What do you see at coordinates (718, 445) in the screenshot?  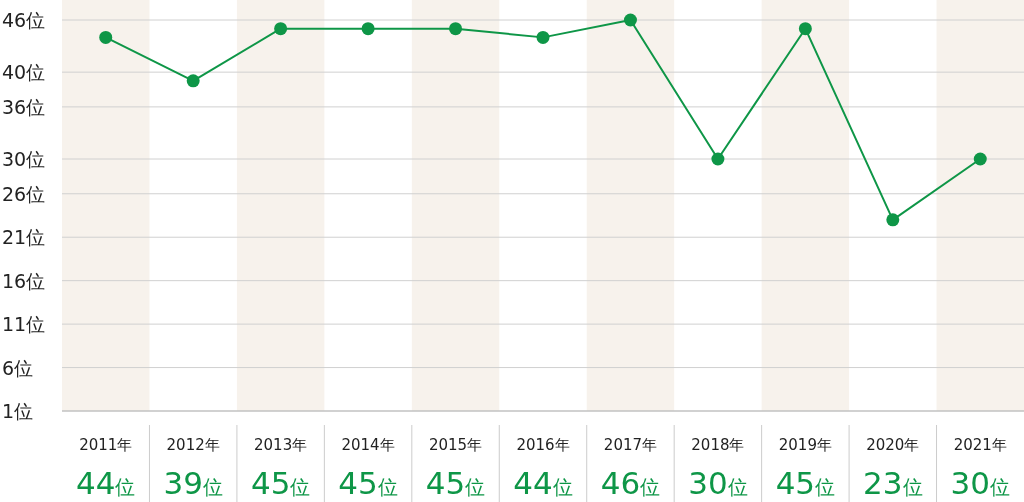 I see `x-tick-label: 2018年` at bounding box center [718, 445].